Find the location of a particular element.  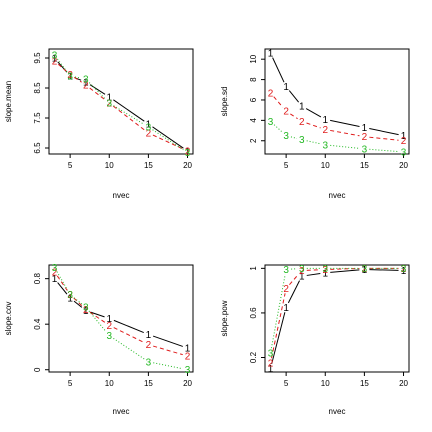

y-axis-label: slope.mean is located at coordinates (8, 101).